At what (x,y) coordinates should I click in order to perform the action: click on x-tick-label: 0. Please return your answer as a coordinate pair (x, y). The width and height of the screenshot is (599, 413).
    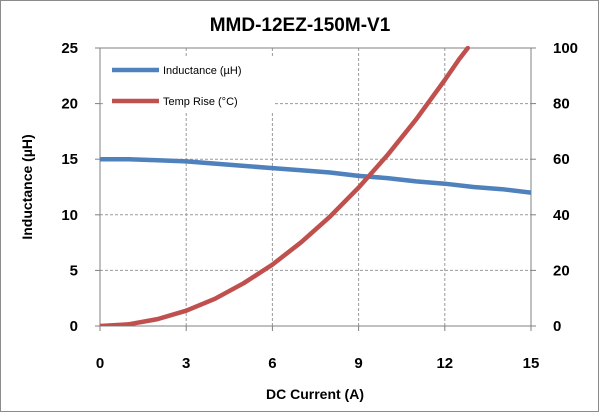
    Looking at the image, I should click on (100, 363).